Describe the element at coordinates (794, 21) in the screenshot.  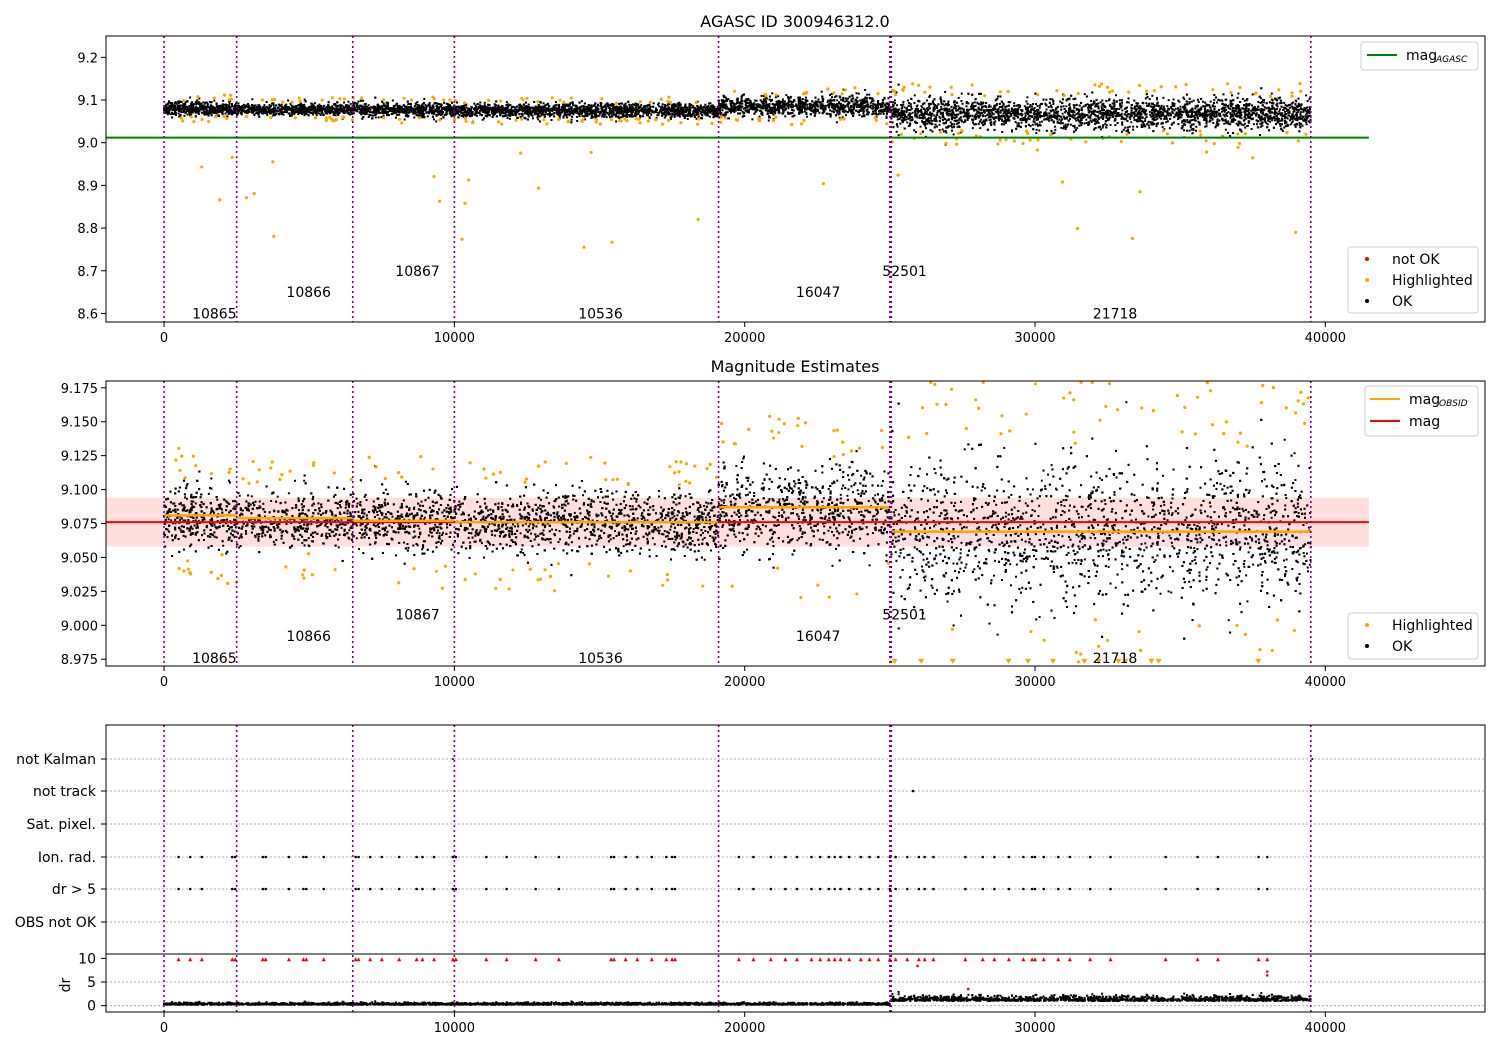
I see `panel-1-title: AGASC ID 300946312.0` at that location.